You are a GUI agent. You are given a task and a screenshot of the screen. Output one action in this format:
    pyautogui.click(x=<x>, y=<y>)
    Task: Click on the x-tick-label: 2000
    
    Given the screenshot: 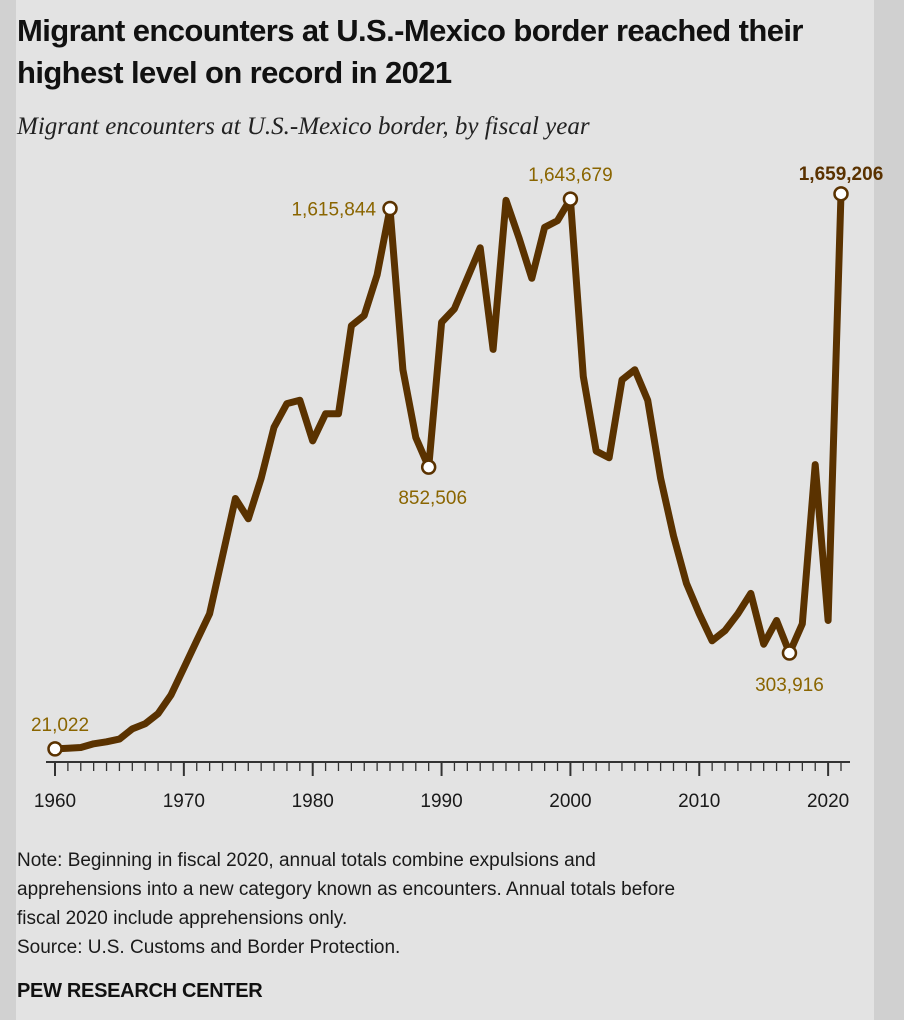 What is the action you would take?
    pyautogui.click(x=570, y=801)
    